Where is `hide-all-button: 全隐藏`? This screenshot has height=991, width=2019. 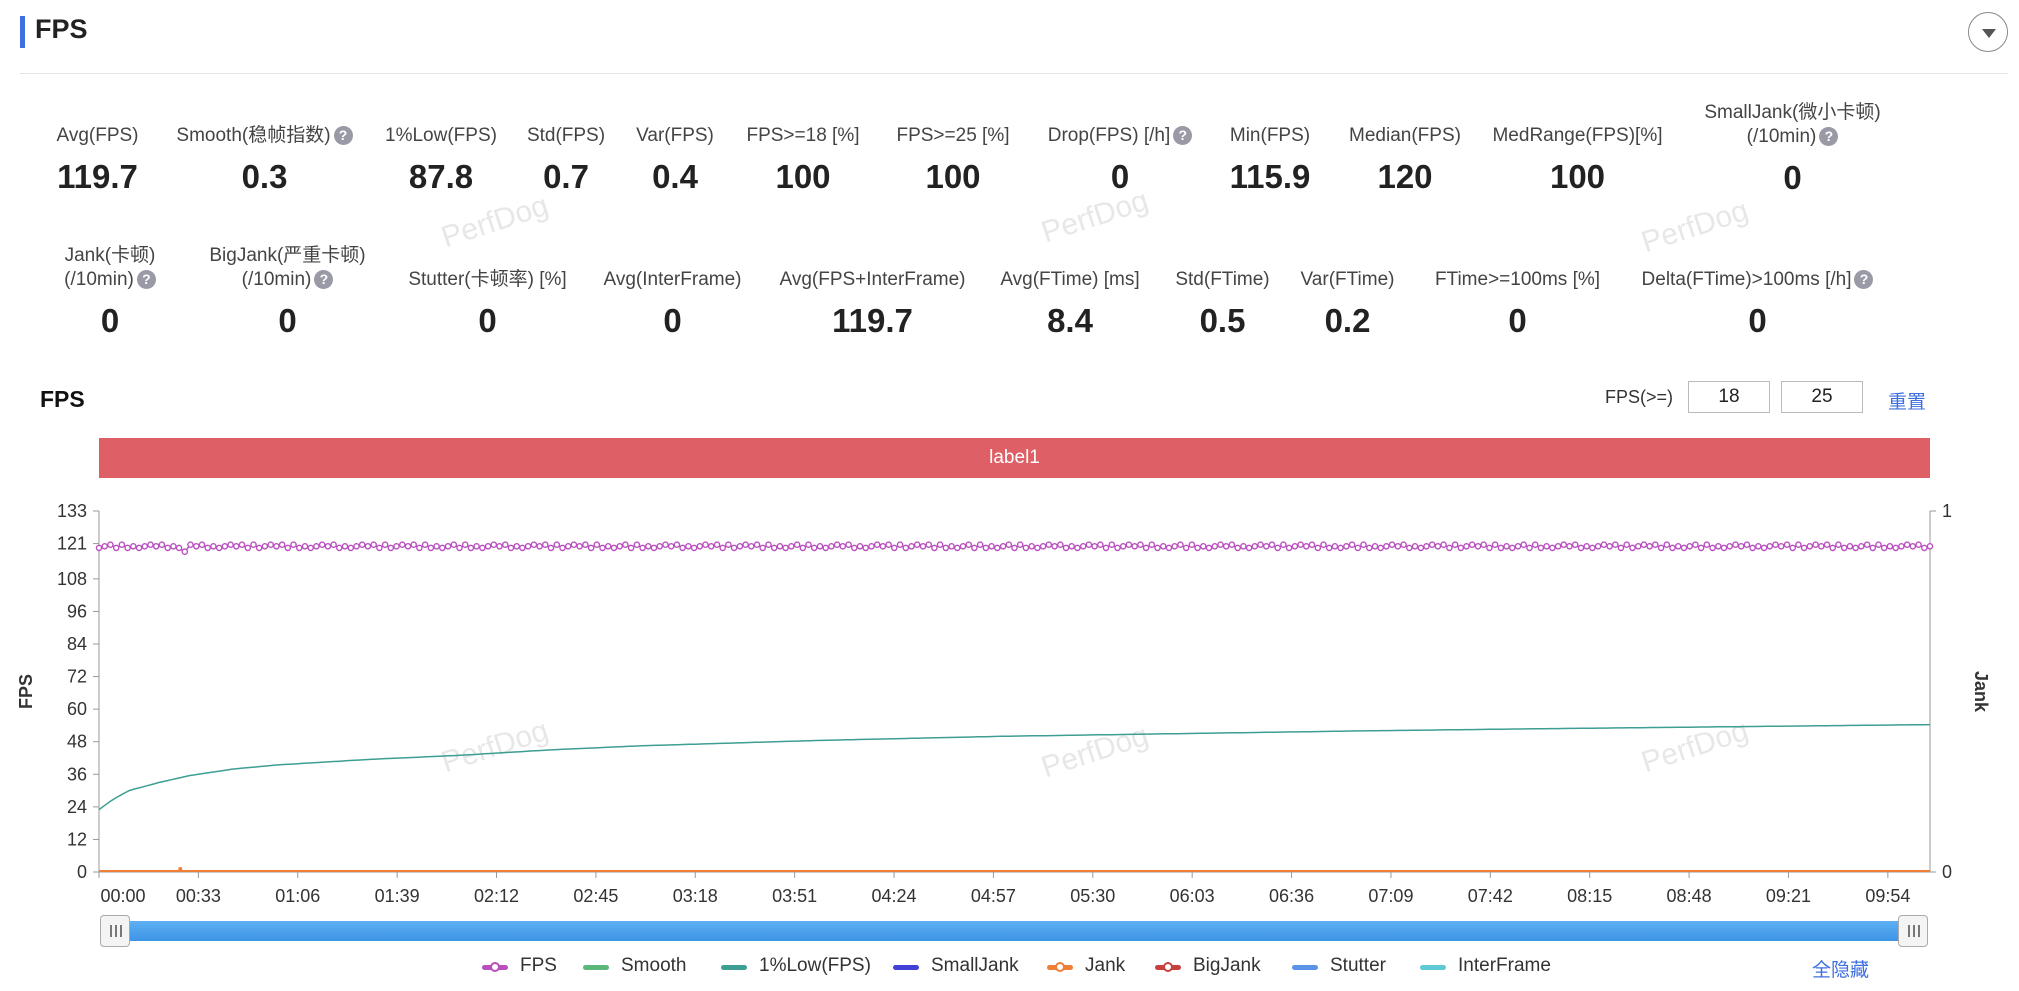 hide-all-button: 全隐藏 is located at coordinates (1841, 970).